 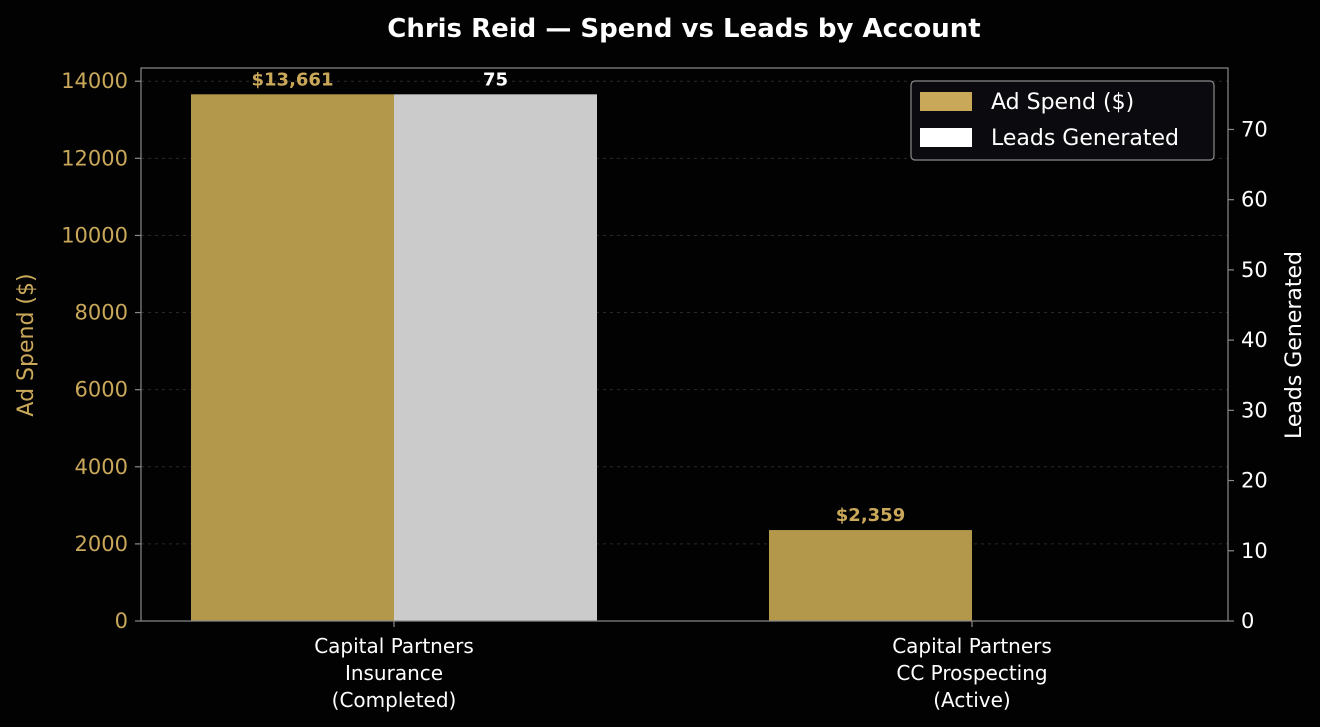 I want to click on data-label-leads: 75, so click(x=495, y=79).